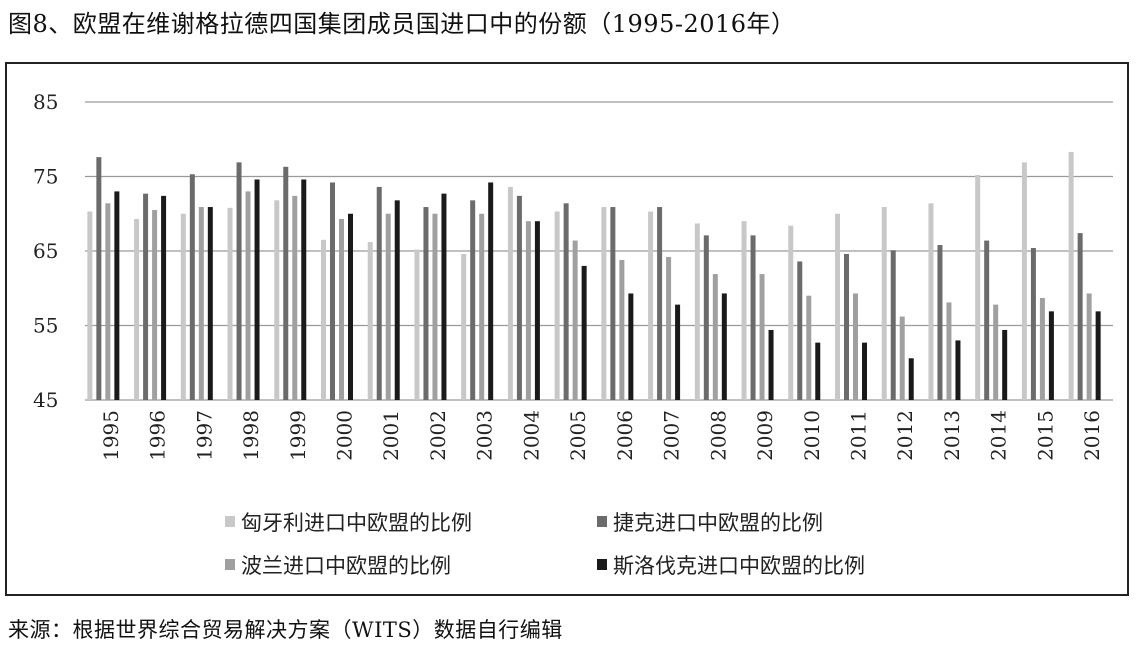  I want to click on x-tick-label: 2015, so click(1045, 435).